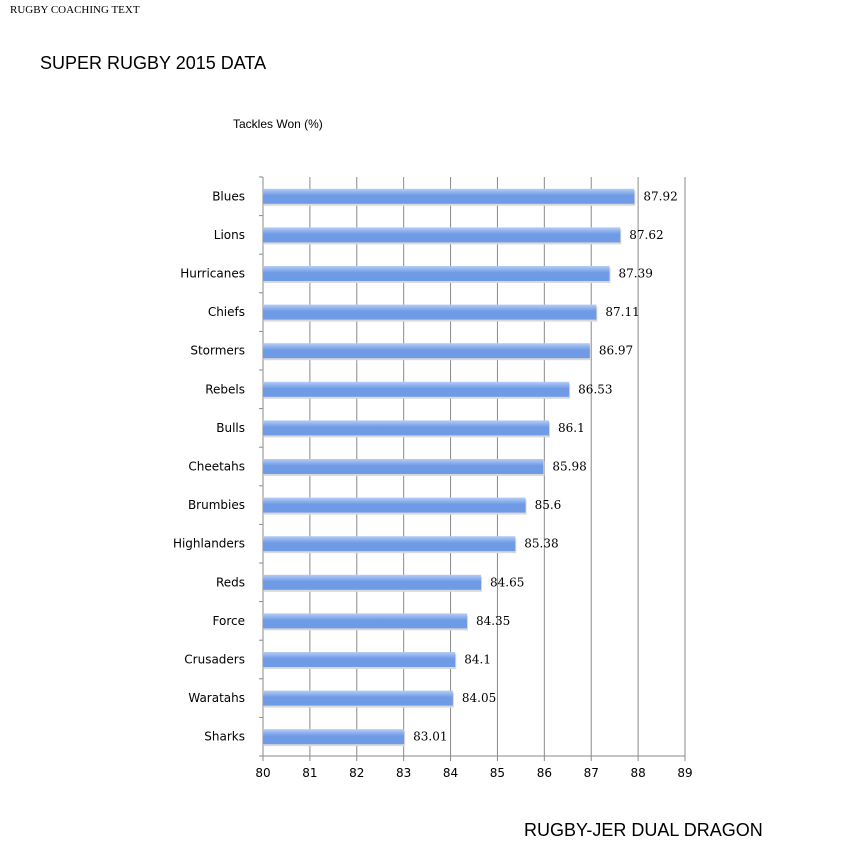 Image resolution: width=851 pixels, height=851 pixels. What do you see at coordinates (278, 124) in the screenshot?
I see `series-title: Tackles Won (%)` at bounding box center [278, 124].